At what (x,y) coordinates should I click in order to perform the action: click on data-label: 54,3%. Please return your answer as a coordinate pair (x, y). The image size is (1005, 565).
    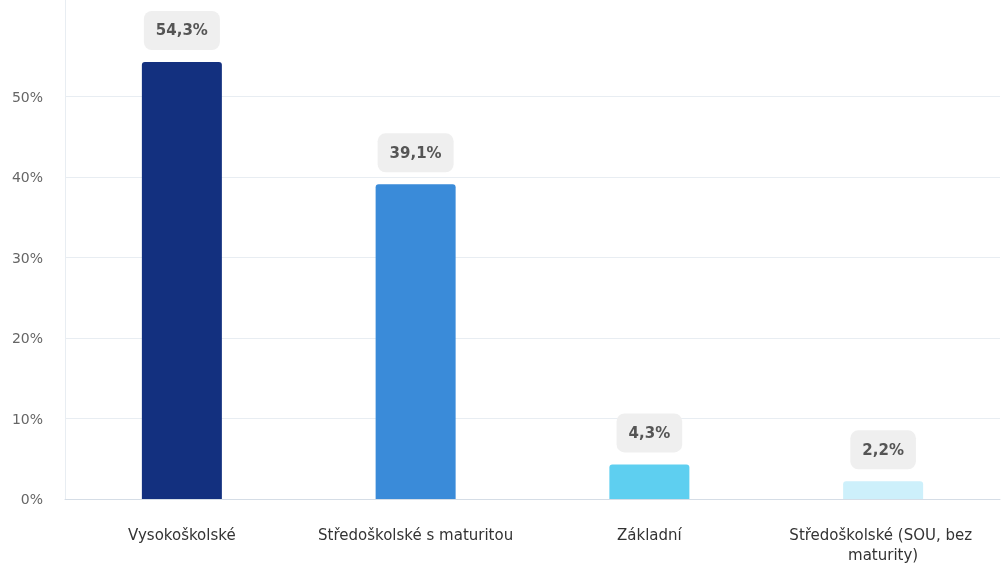
    Looking at the image, I should click on (181, 30).